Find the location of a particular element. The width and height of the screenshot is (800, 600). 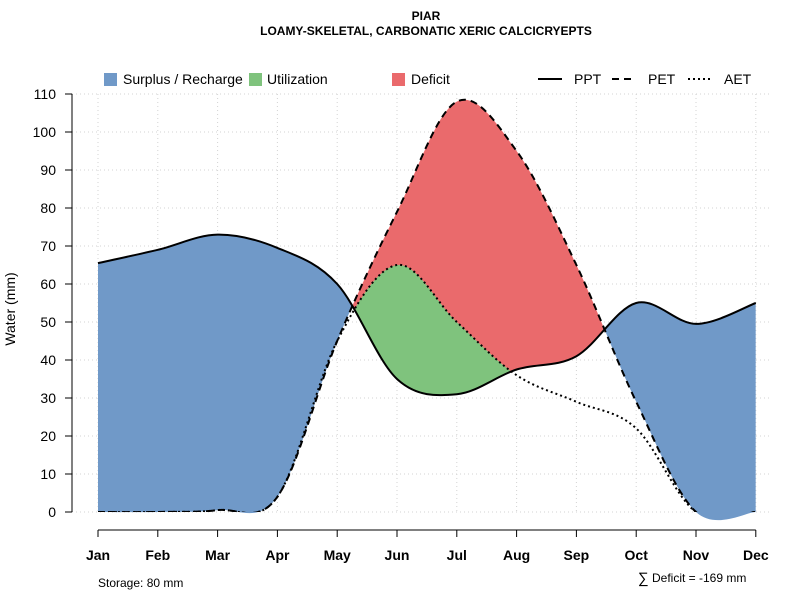

x-tick-label-may: May is located at coordinates (337, 555).